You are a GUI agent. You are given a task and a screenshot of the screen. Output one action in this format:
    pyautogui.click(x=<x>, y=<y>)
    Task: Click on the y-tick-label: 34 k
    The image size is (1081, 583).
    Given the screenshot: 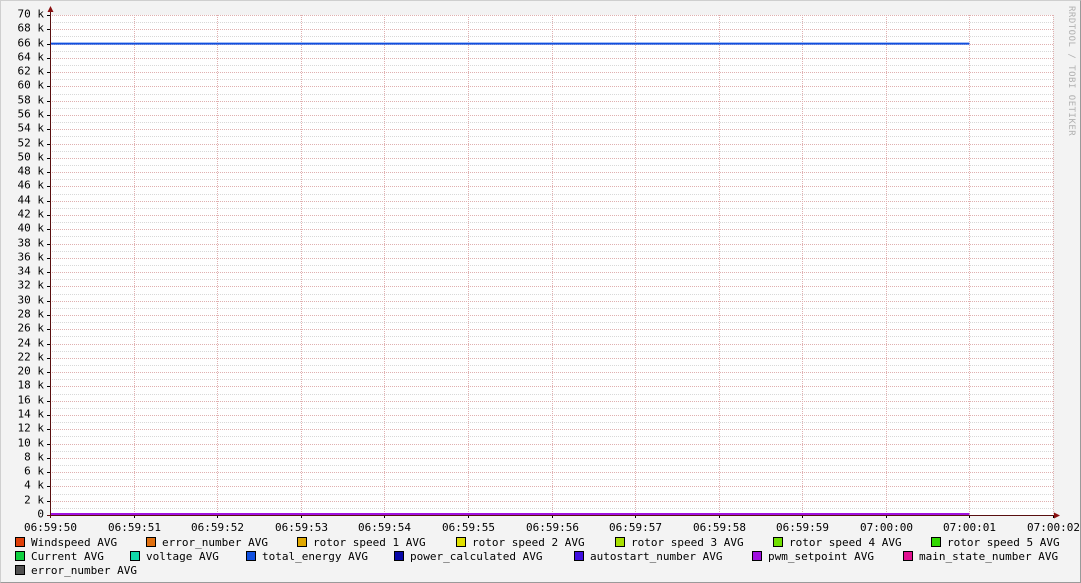 What is the action you would take?
    pyautogui.click(x=31, y=271)
    